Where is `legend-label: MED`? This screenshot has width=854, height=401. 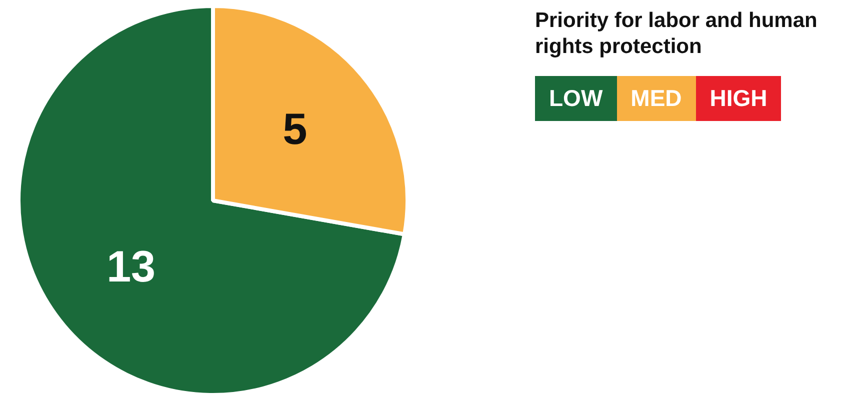 legend-label: MED is located at coordinates (663, 98).